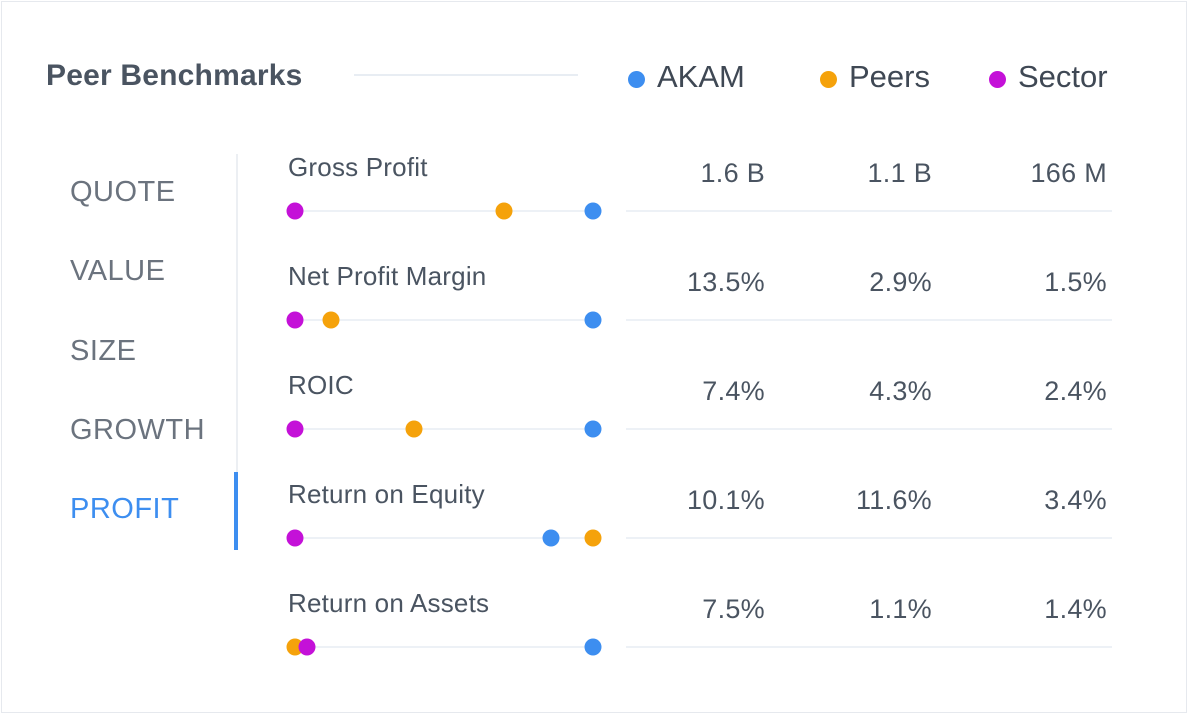 The height and width of the screenshot is (716, 1190). Describe the element at coordinates (103, 351) in the screenshot. I see `tab-size: SIZE` at that location.